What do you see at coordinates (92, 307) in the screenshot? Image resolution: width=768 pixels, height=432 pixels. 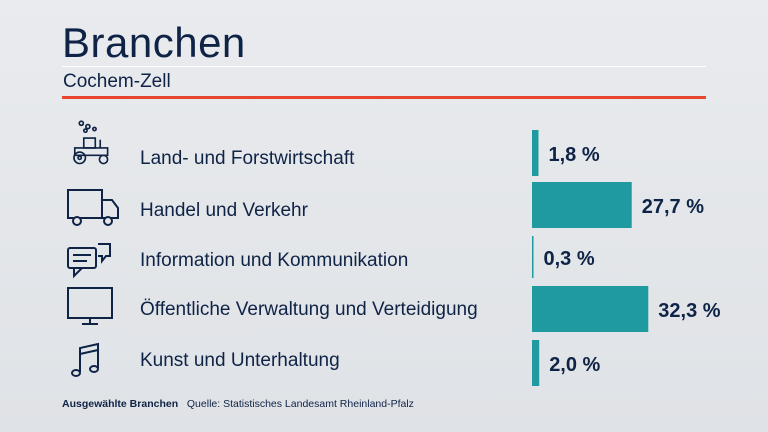 I see `monitor-icon` at bounding box center [92, 307].